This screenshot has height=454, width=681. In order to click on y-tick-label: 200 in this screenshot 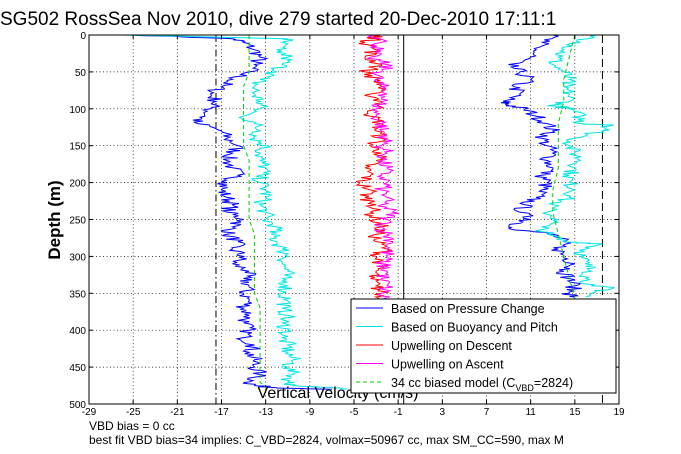, I will do `click(77, 184)`.